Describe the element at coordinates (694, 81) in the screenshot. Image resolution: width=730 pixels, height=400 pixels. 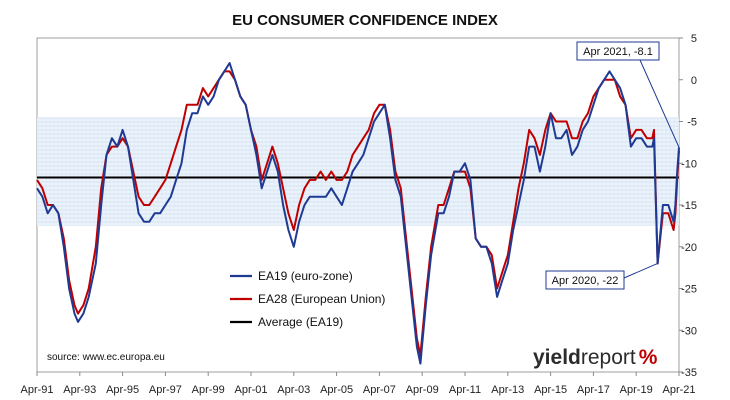
I see `y-tick-label: 0` at that location.